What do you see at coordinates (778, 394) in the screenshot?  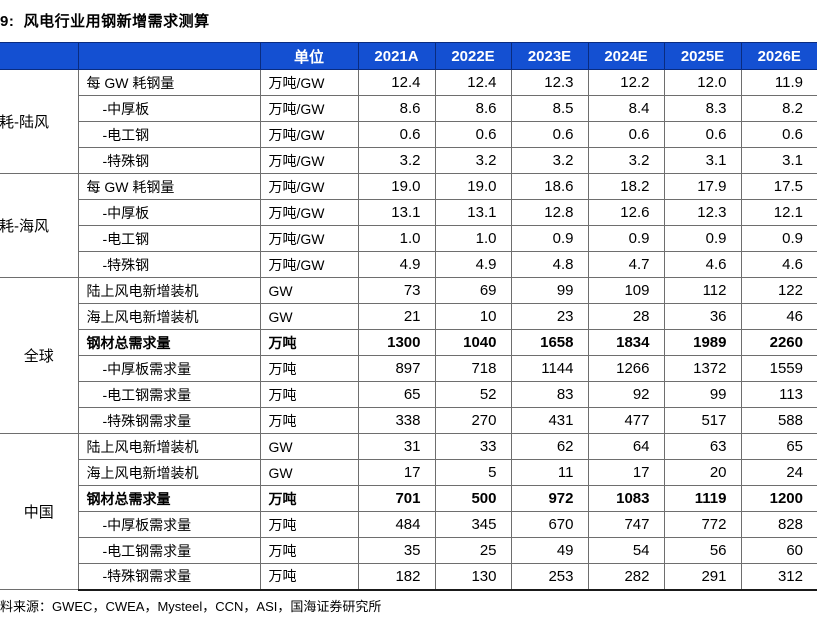 I see `value-cell: 113` at bounding box center [778, 394].